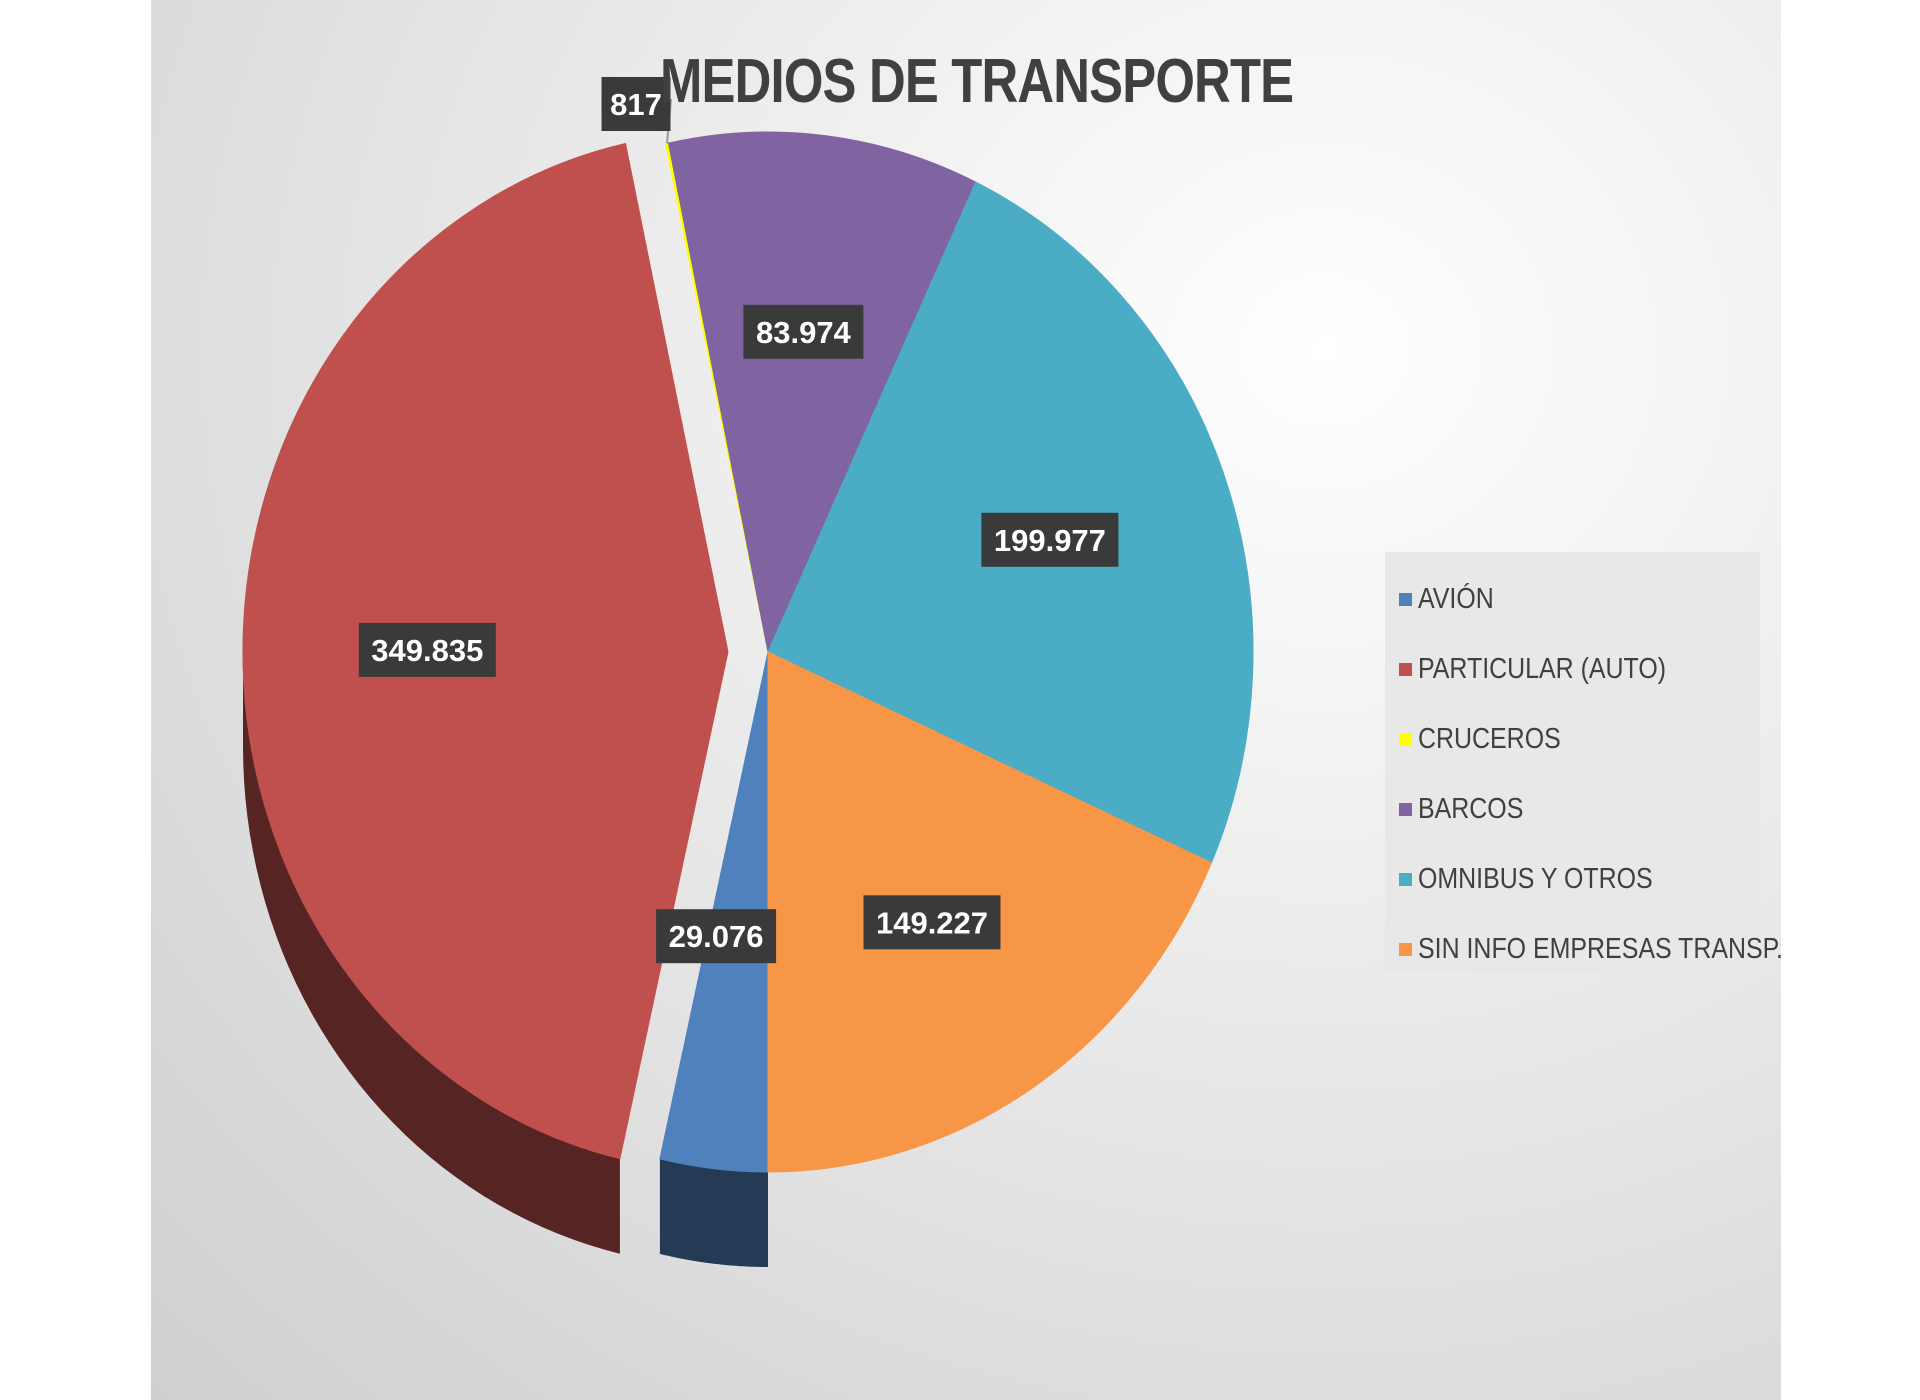 The image size is (1920, 1400). What do you see at coordinates (1456, 598) in the screenshot?
I see `legend-label: AVIÓN` at bounding box center [1456, 598].